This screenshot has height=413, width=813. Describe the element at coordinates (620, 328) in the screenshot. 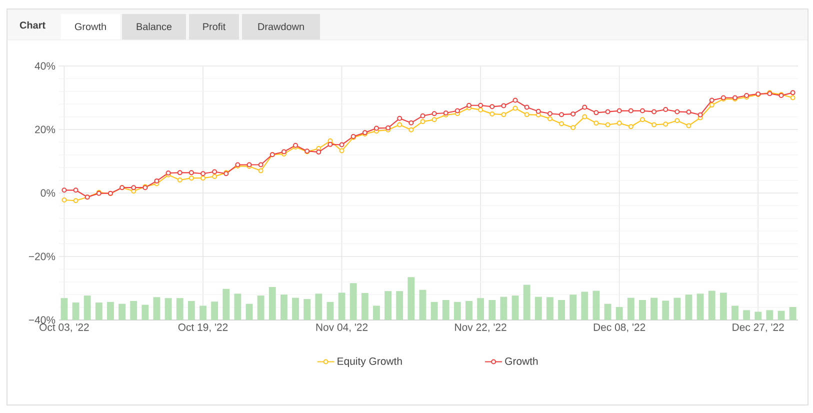

I see `x-tick-label: Dec 08, '22` at that location.